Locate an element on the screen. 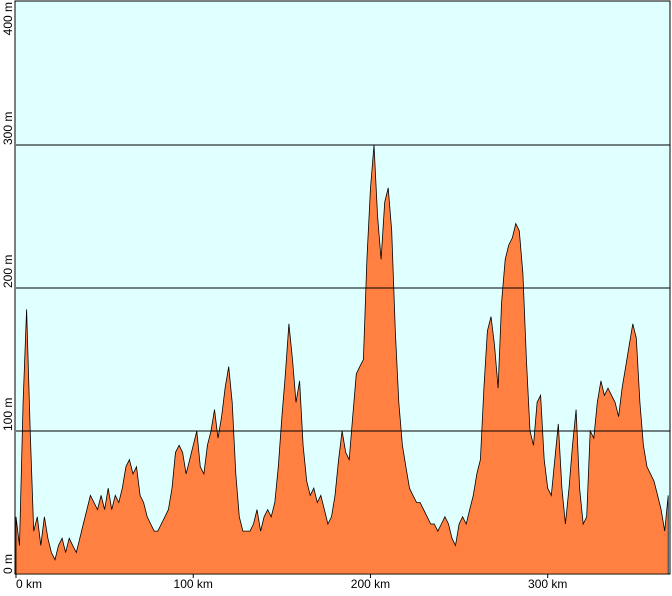  x-tick-label: 100 km is located at coordinates (193, 584).